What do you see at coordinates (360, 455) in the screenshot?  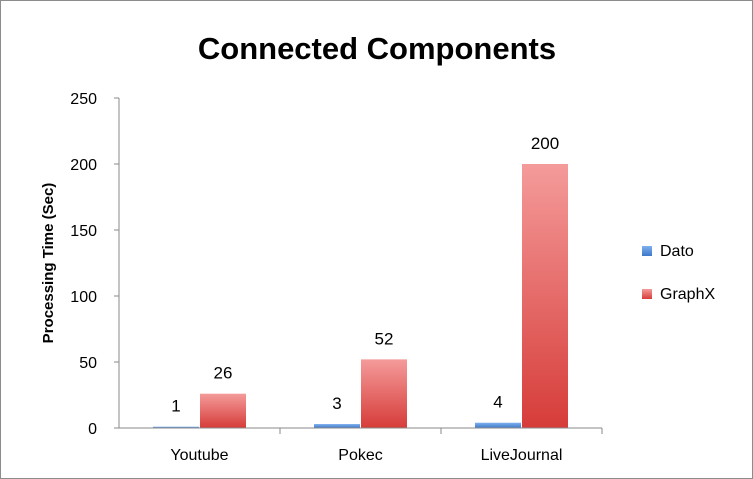 I see `x-category-label: Pokec` at bounding box center [360, 455].